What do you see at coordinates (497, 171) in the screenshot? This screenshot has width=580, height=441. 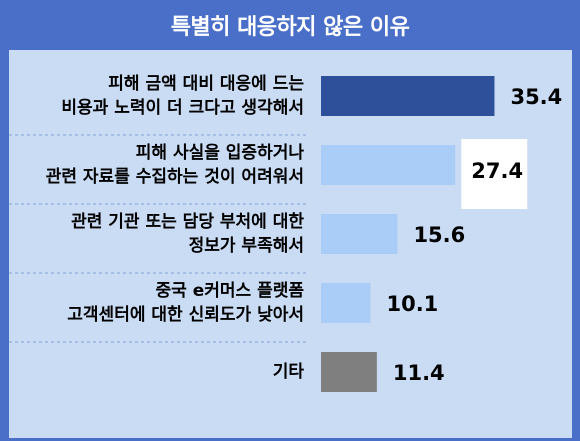 I see `value-label-2: 27.4` at bounding box center [497, 171].